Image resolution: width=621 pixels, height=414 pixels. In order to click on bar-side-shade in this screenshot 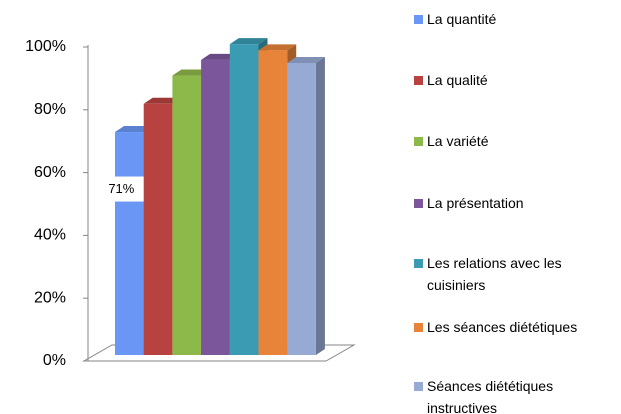, I will do `click(320, 205)`.